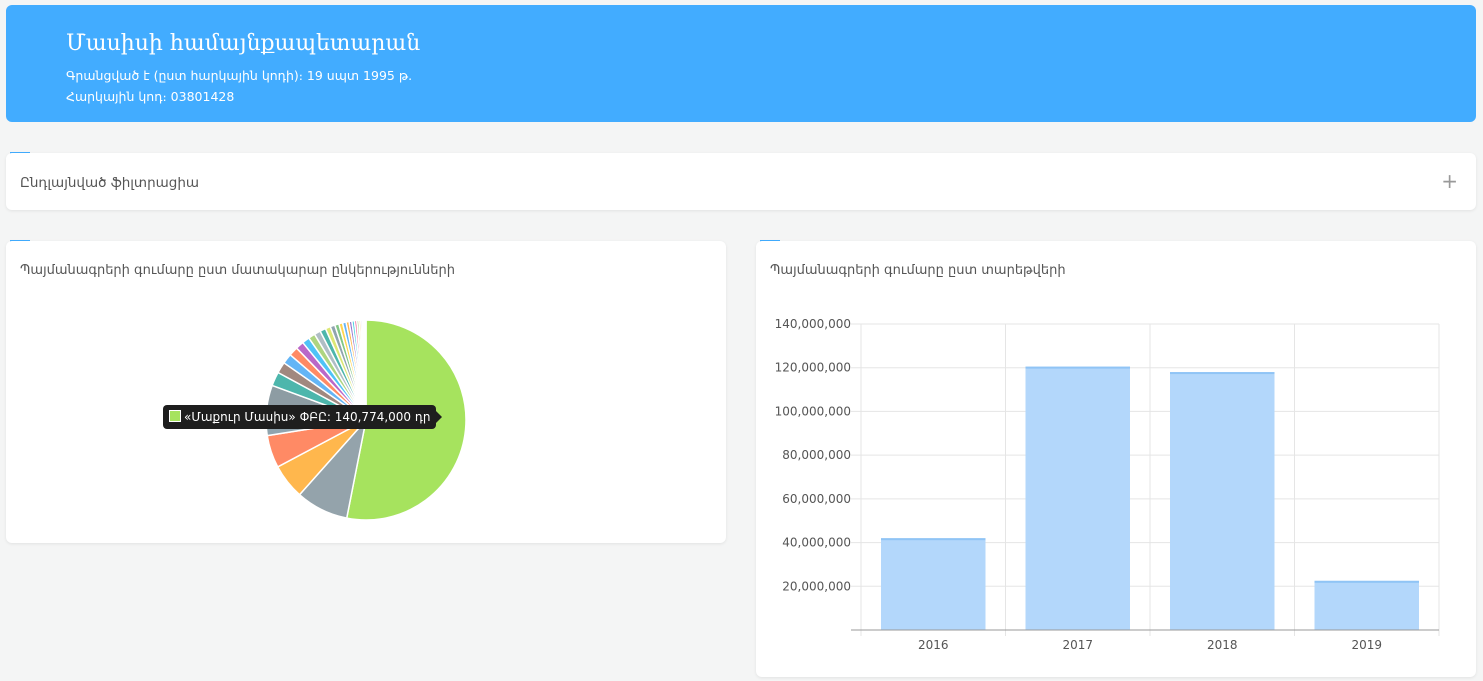  I want to click on y-tick-label: 80,000,000, so click(816, 455).